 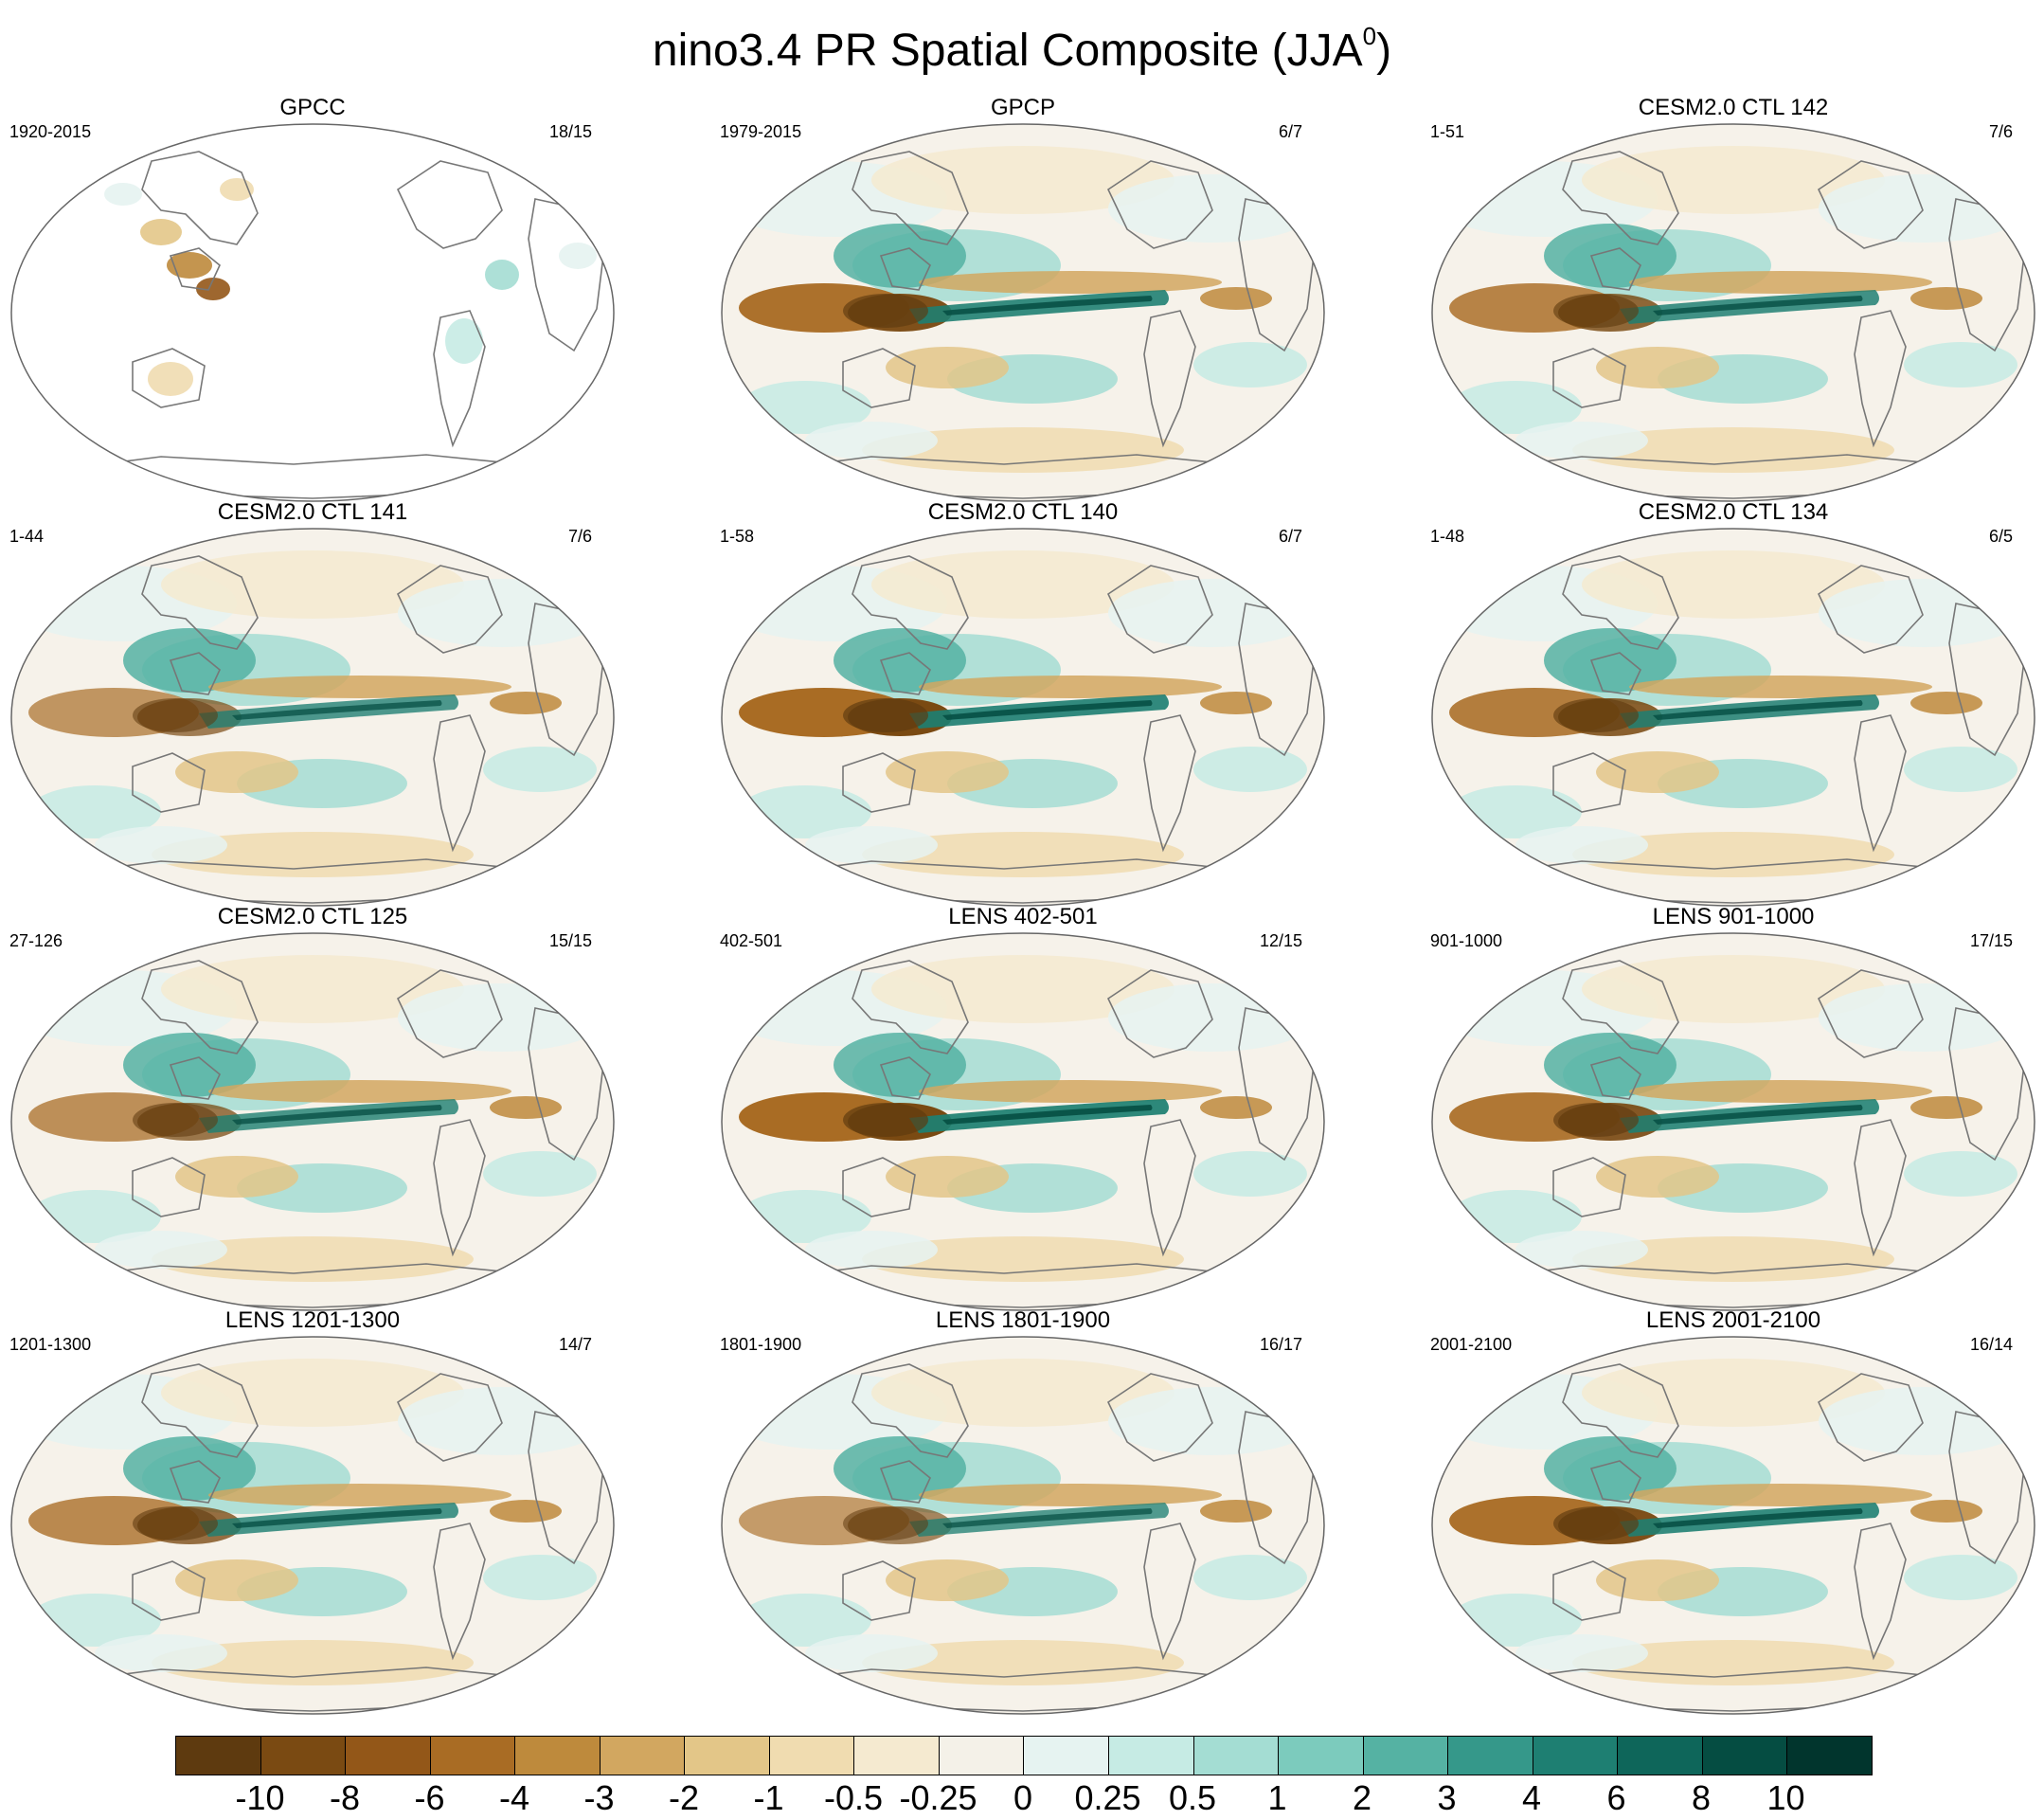 What do you see at coordinates (1447, 131) in the screenshot?
I see `panel-year-range: 1-51` at bounding box center [1447, 131].